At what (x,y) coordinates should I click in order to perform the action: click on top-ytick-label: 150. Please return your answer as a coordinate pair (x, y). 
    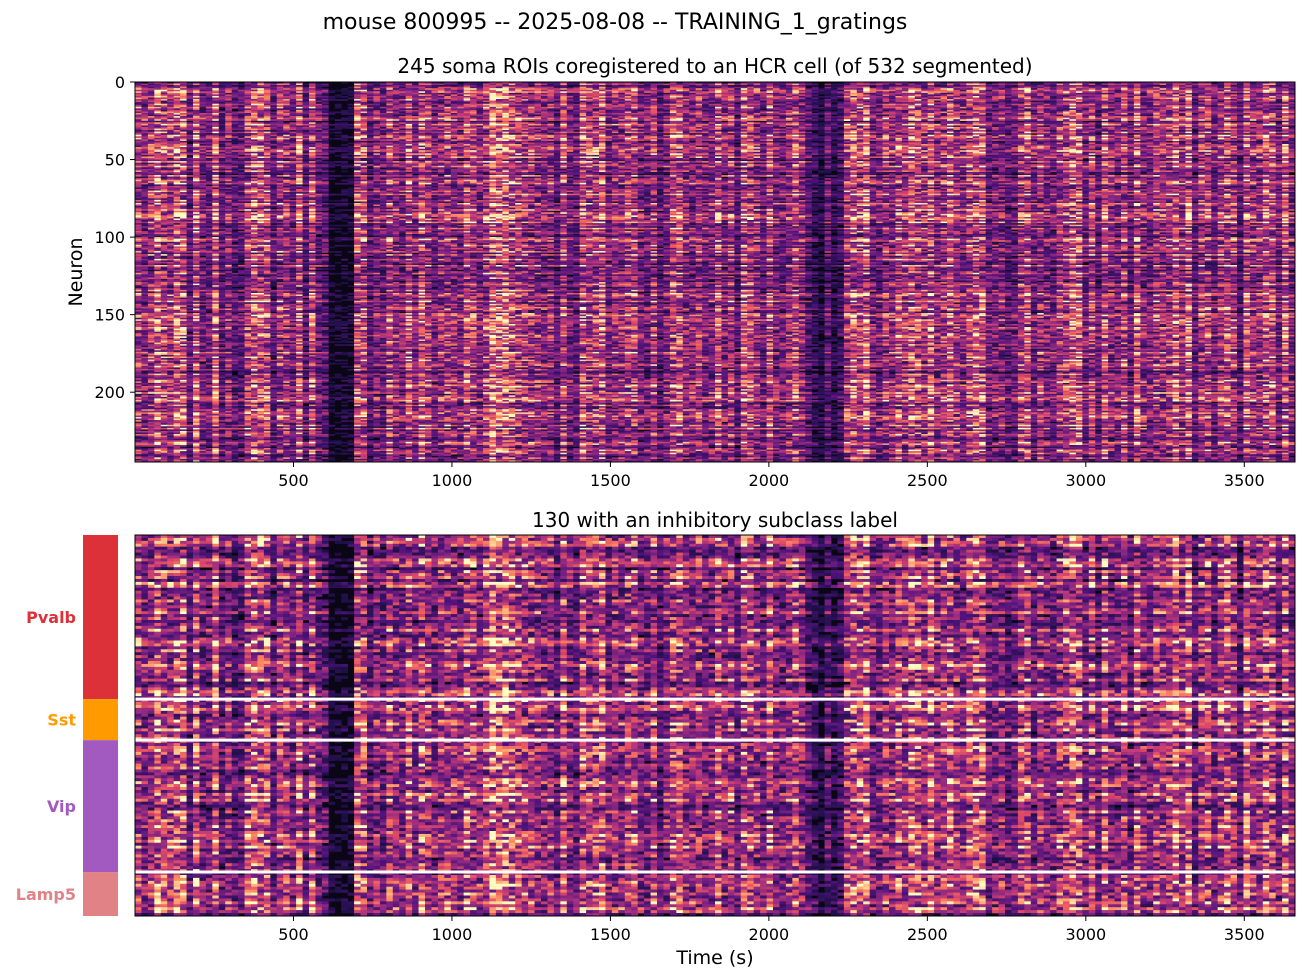
    Looking at the image, I should click on (109, 315).